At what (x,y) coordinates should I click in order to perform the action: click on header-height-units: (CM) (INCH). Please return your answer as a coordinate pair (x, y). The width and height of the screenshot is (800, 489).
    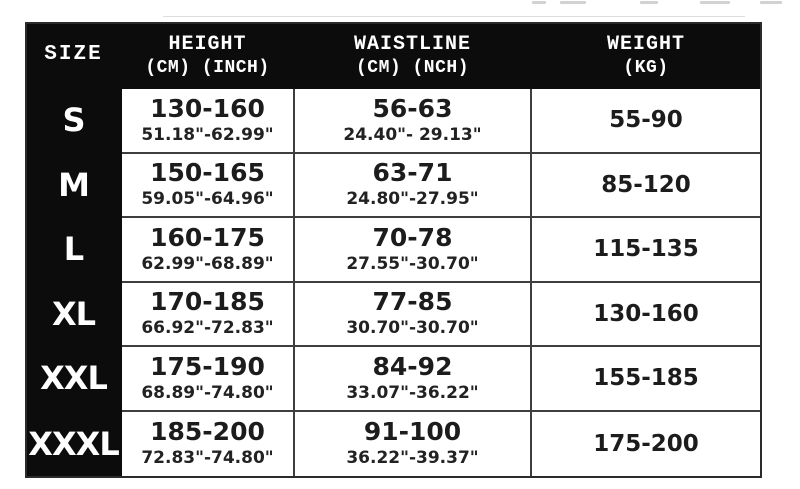
    Looking at the image, I should click on (207, 67).